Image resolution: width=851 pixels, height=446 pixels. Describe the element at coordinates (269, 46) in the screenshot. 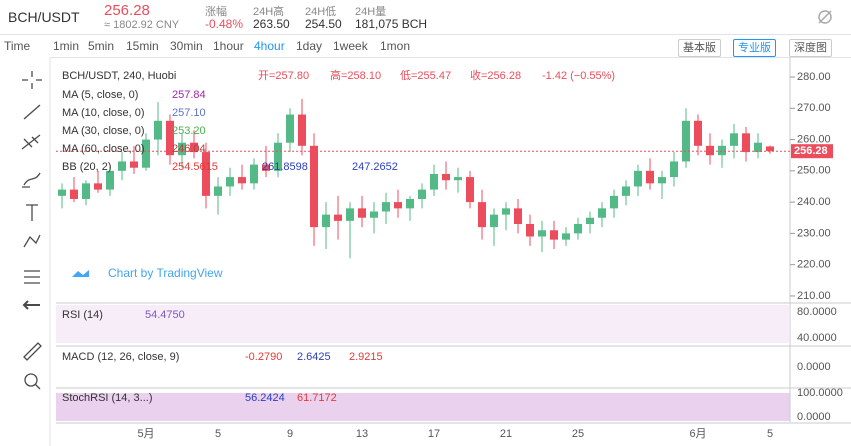

I see `interval-button: 4hour` at that location.